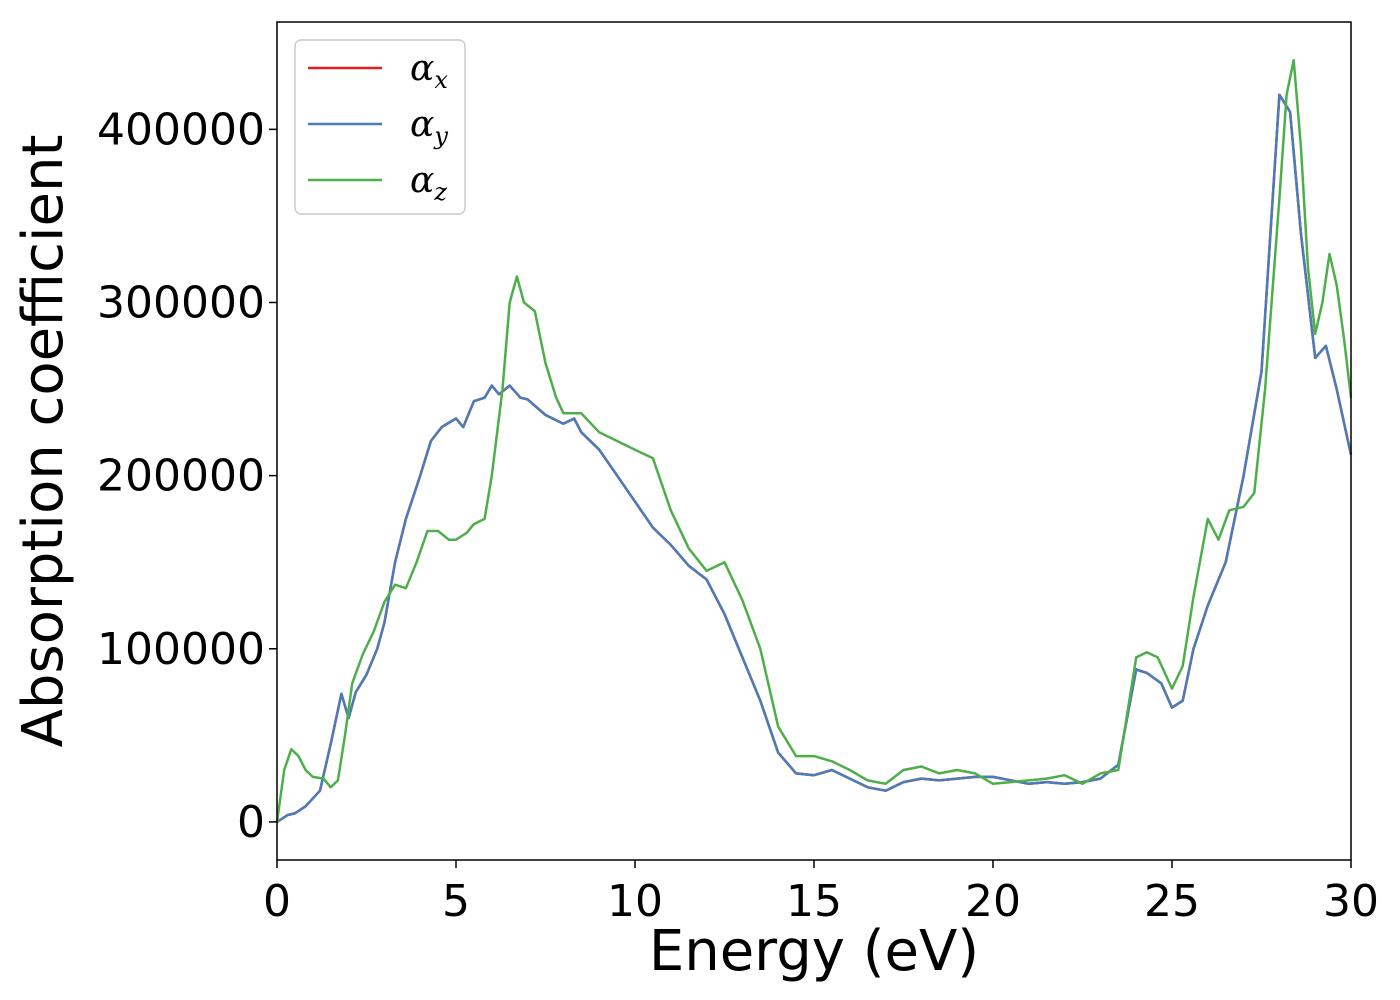 The image size is (1400, 1000). I want to click on y-tick-label: 100000, so click(181, 649).